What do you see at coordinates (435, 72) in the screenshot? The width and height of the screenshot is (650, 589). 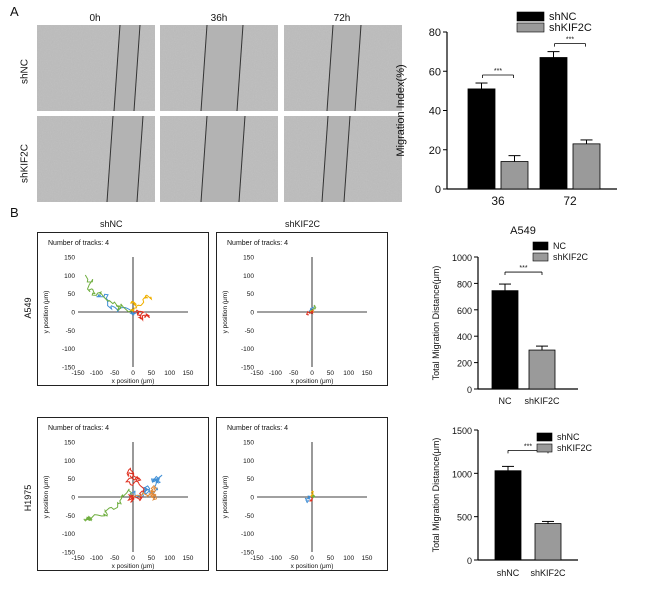 I see `y-tick-label: 60` at bounding box center [435, 72].